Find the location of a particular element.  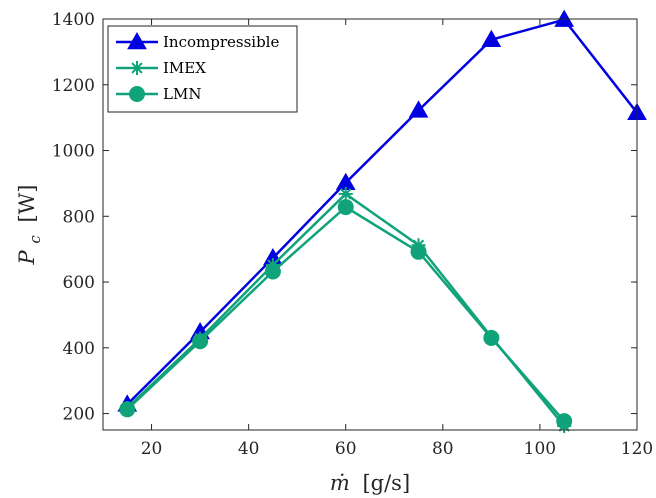

x-tick-label: 40 is located at coordinates (249, 449).